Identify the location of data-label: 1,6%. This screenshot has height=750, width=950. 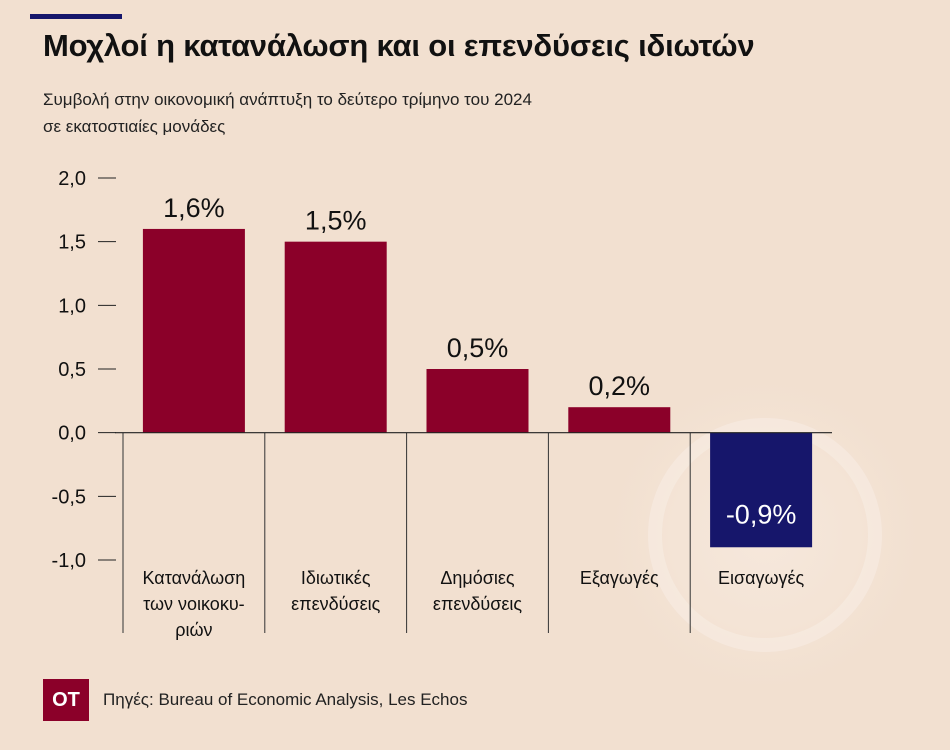
(194, 208).